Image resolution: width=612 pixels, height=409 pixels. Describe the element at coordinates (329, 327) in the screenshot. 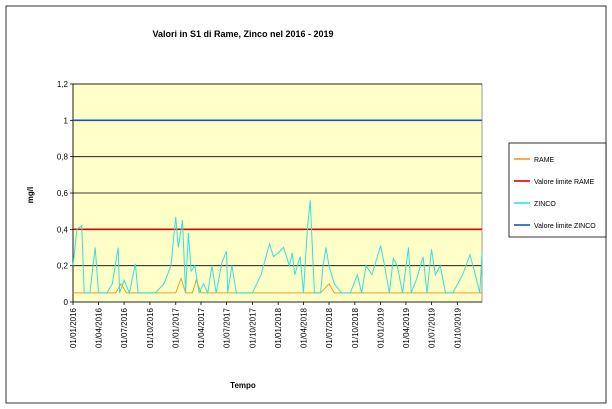

I see `x-tick-label: 01/07/2018` at that location.